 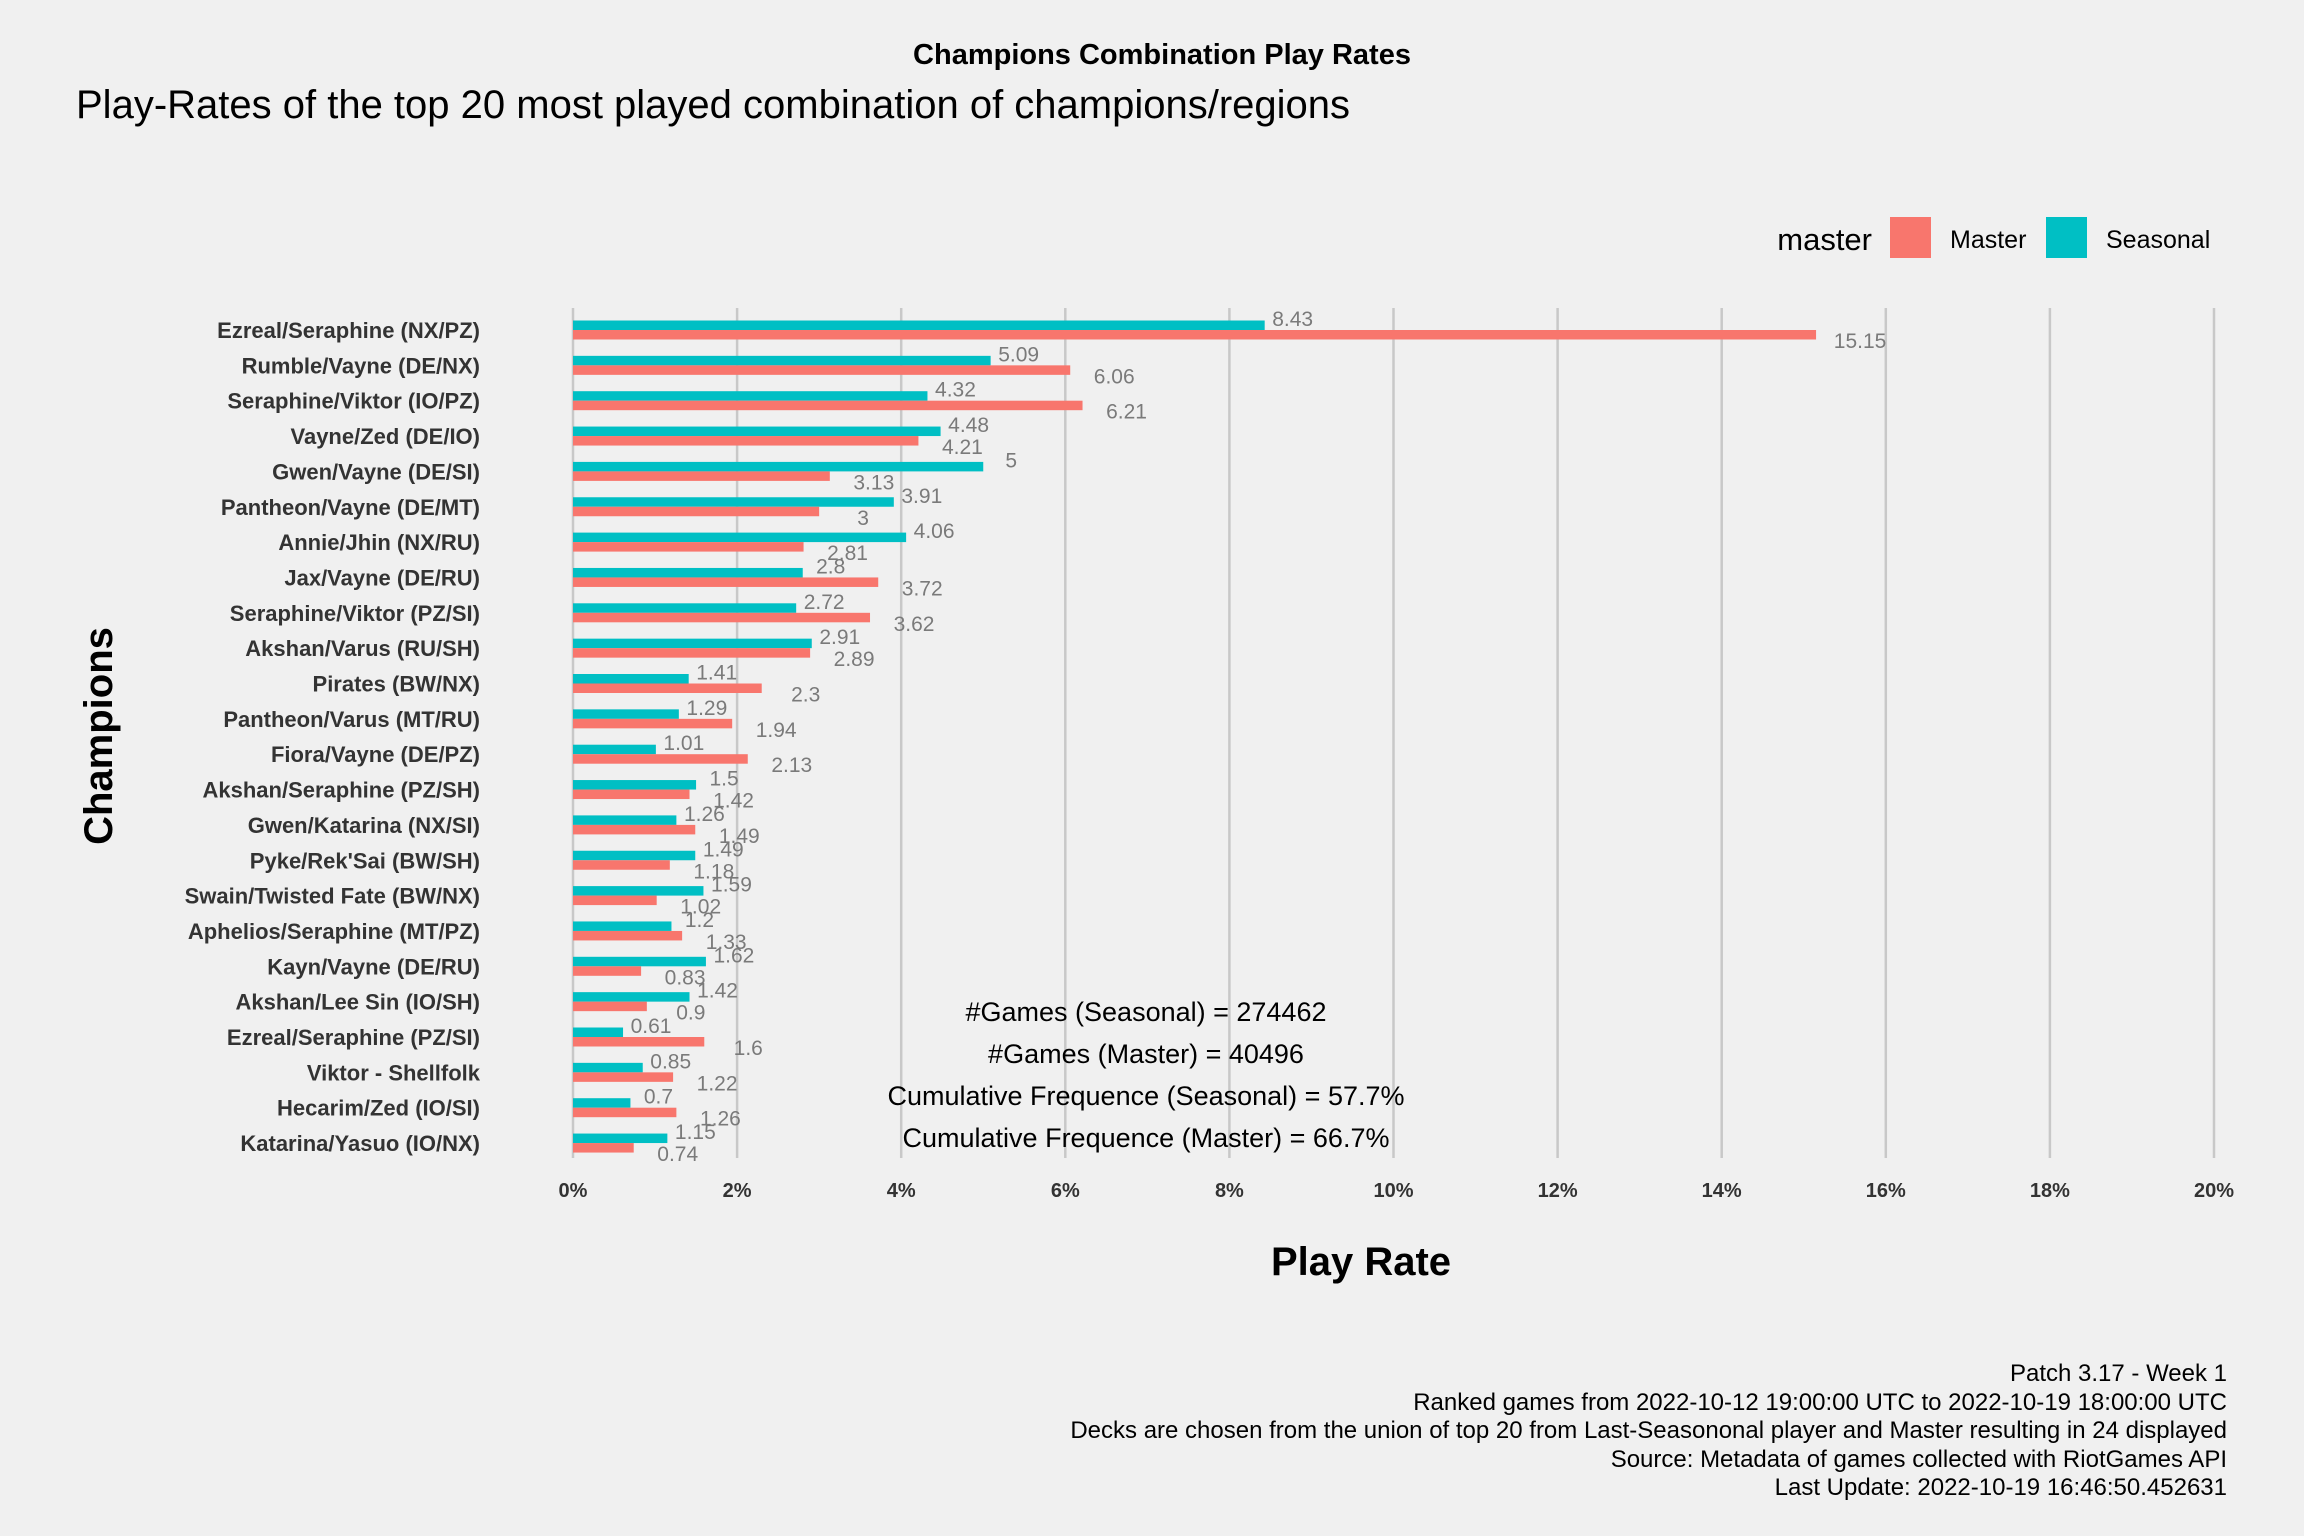 I want to click on category-label: Gwen/Katarina (NX/SI), so click(x=364, y=825).